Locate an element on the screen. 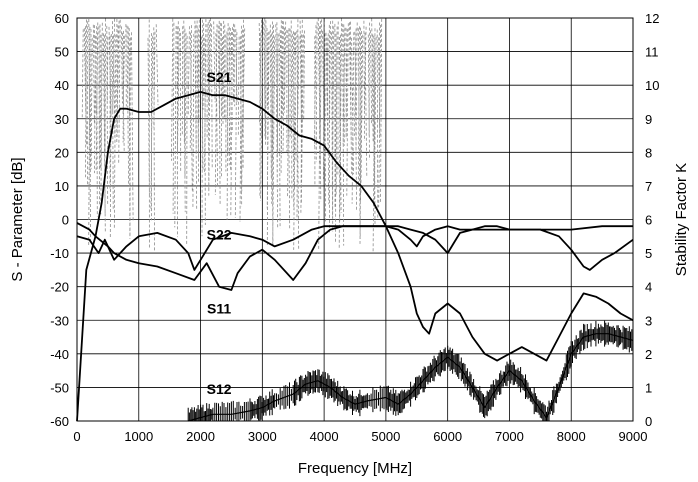  y2-tick-label: 1 is located at coordinates (648, 387).